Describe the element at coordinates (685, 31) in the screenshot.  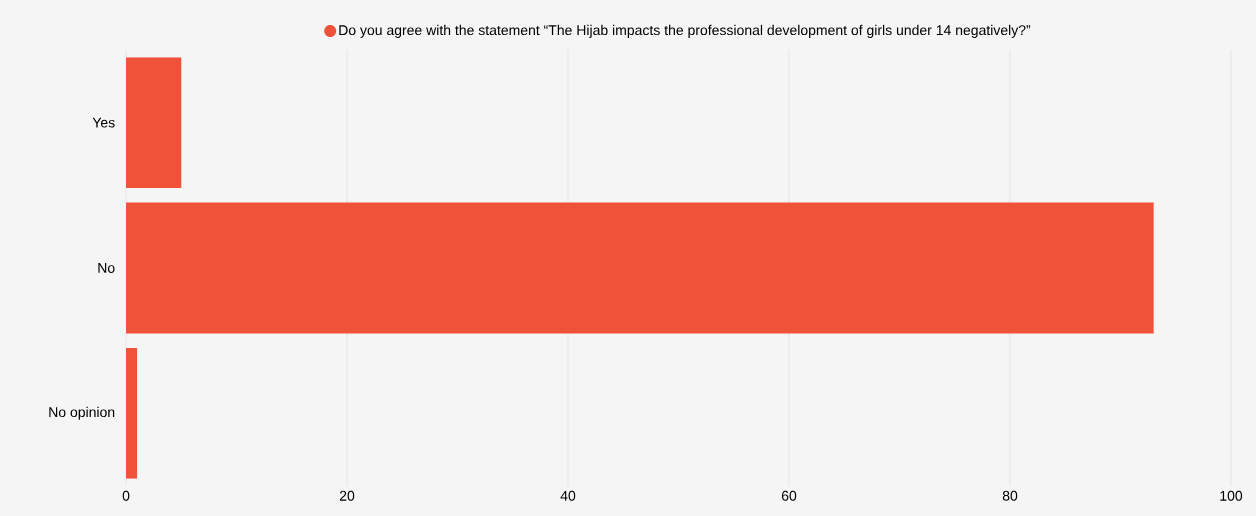
I see `legend-label: Do you agree with the statement “The Hijab impacts the professional development of girls under 14 negatively?”` at that location.